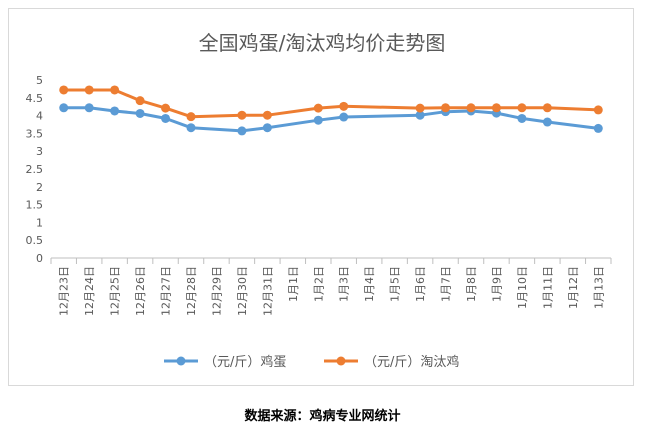  I want to click on y-tick-label: 1, so click(39, 222).